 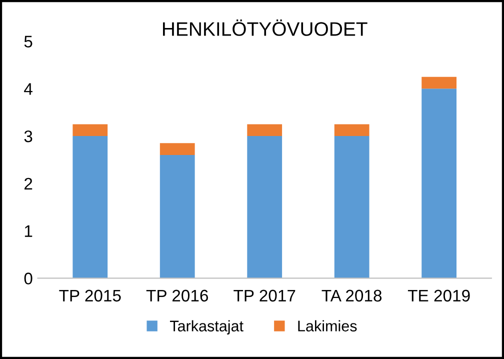 I want to click on chart-title: HENKILÖTYÖVUODET, so click(x=265, y=27).